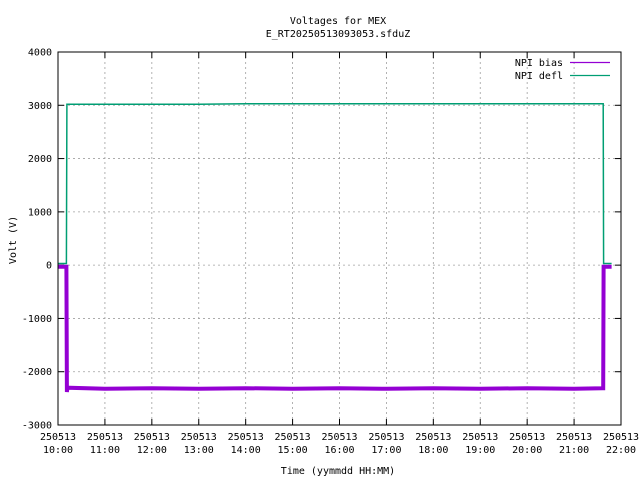  I want to click on x-tick-label-time: 13:00, so click(199, 450).